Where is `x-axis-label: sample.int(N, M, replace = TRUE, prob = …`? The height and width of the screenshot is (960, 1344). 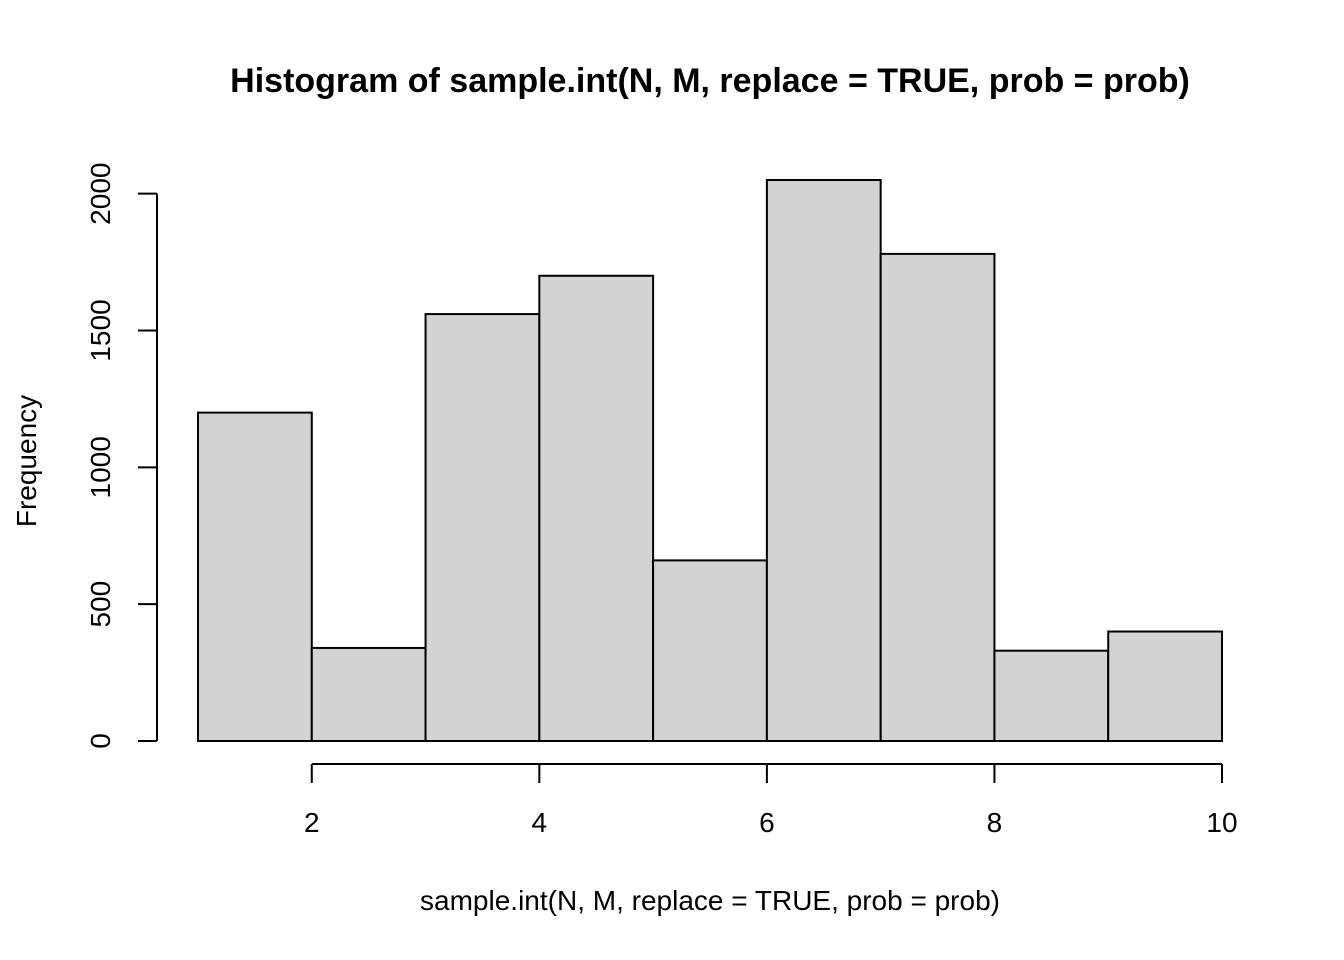
x-axis-label: sample.int(N, M, replace = TRUE, prob = … is located at coordinates (710, 900).